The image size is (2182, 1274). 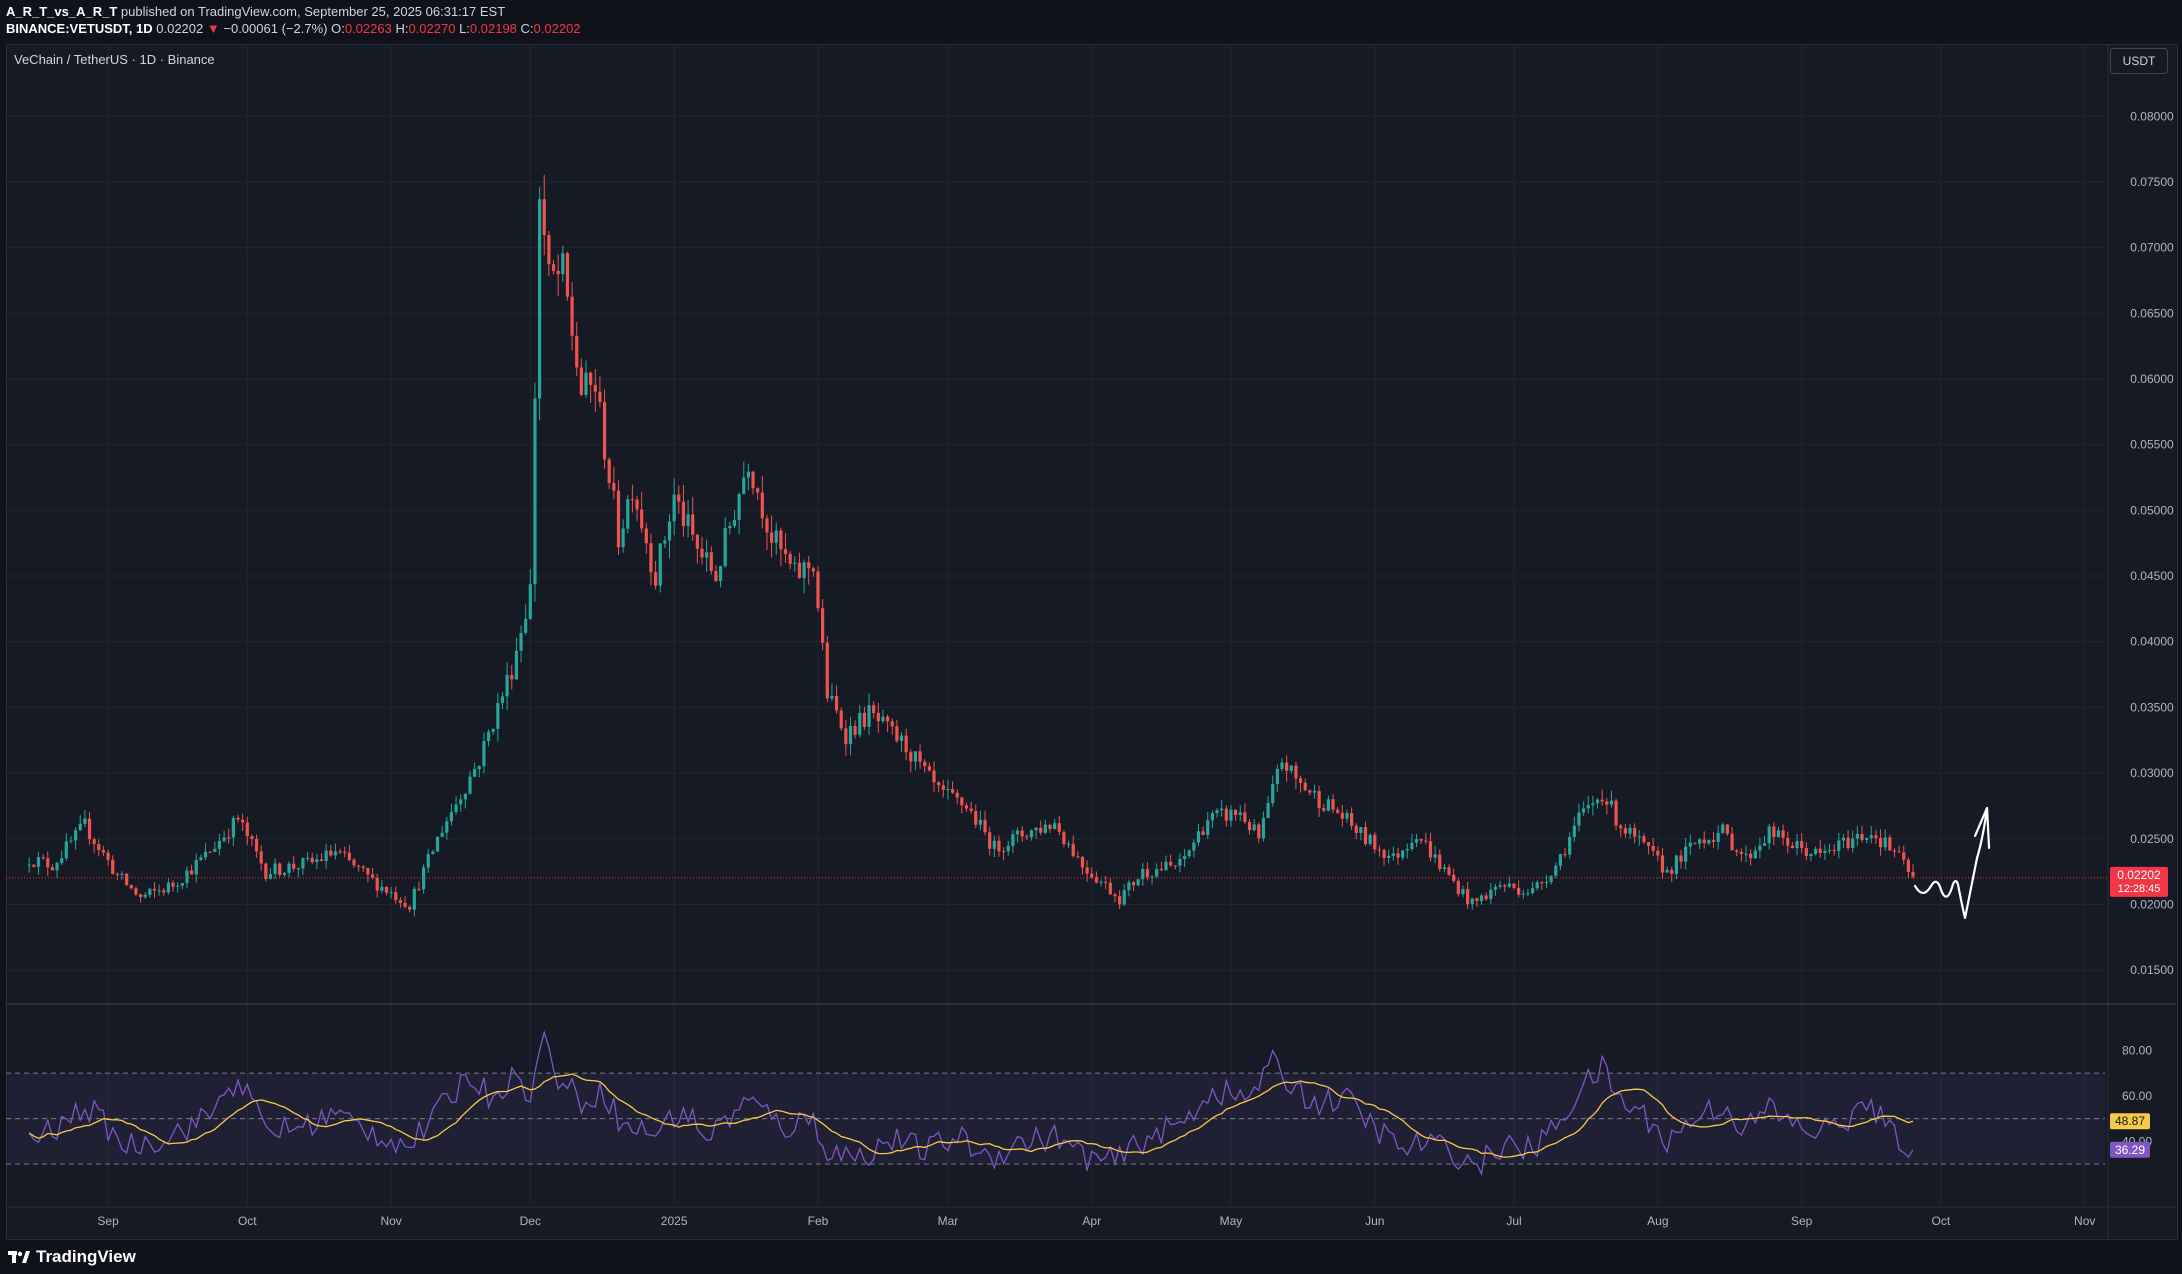 I want to click on time-tick-label: Apr, so click(x=1091, y=1221).